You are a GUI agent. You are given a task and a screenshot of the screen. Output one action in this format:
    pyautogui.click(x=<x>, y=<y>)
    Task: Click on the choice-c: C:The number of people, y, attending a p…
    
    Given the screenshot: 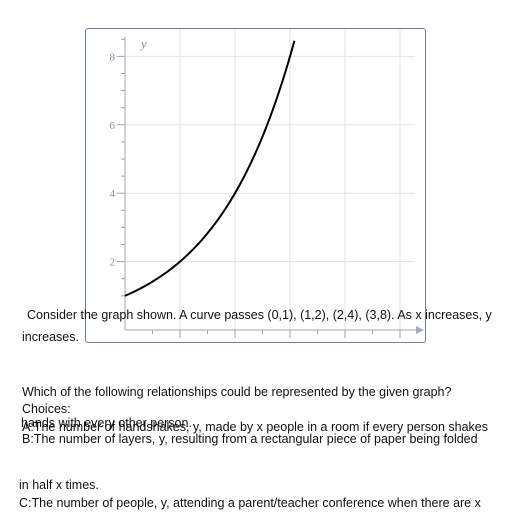 What is the action you would take?
    pyautogui.click(x=250, y=503)
    